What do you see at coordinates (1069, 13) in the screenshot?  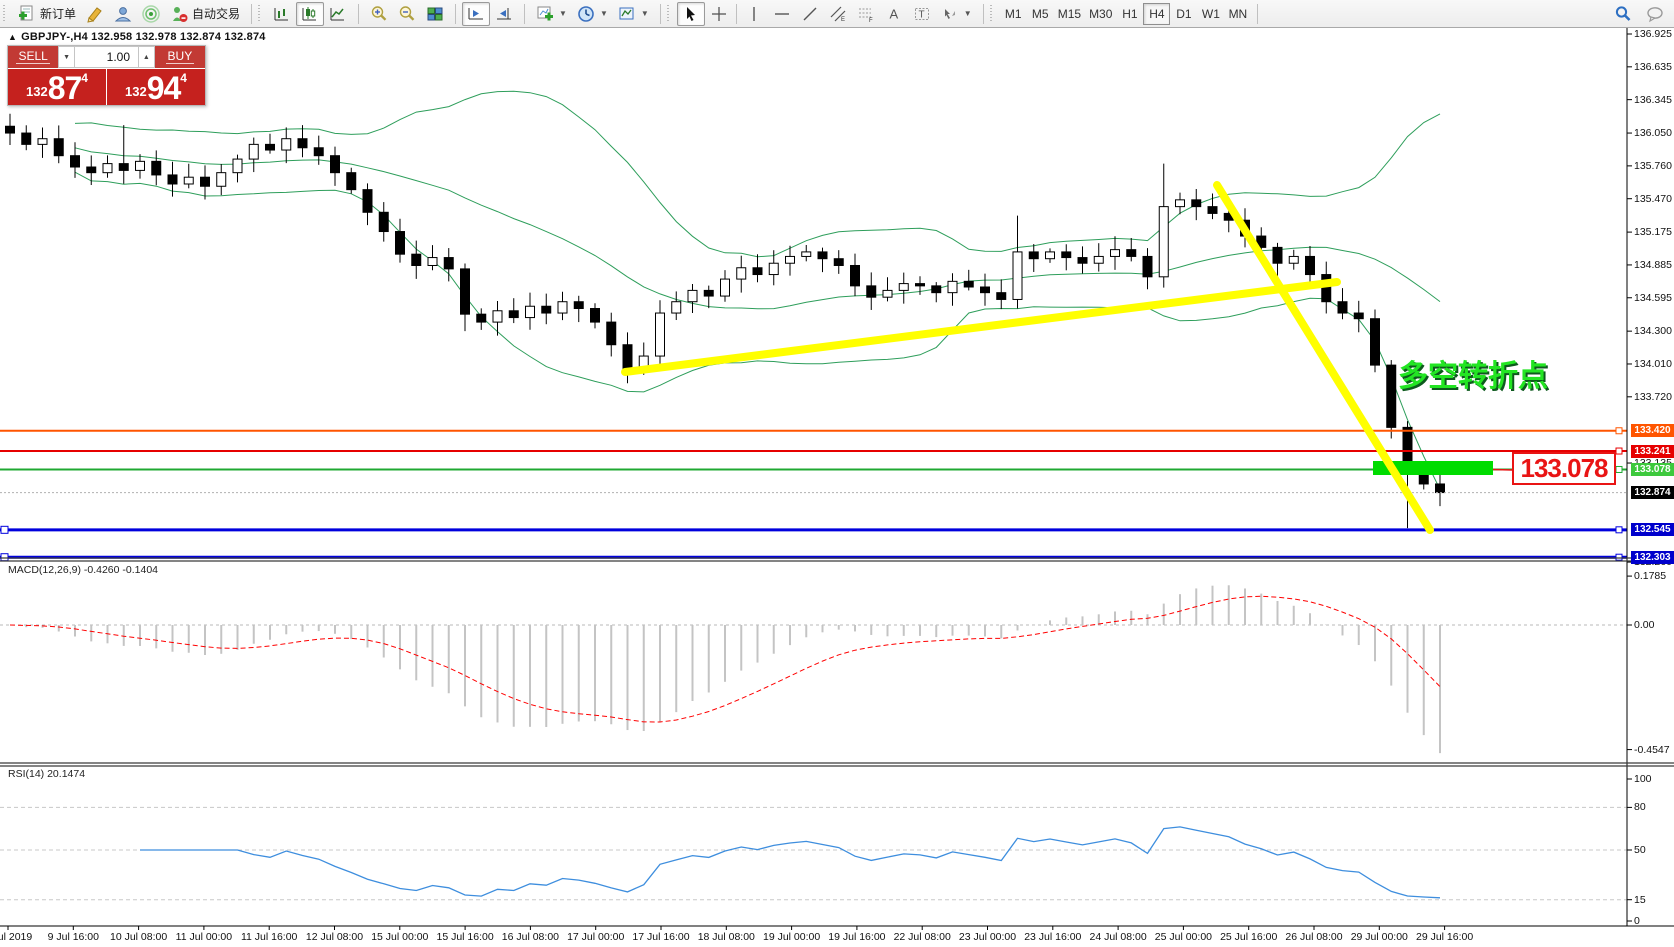 I see `timeframe-m15: M15` at bounding box center [1069, 13].